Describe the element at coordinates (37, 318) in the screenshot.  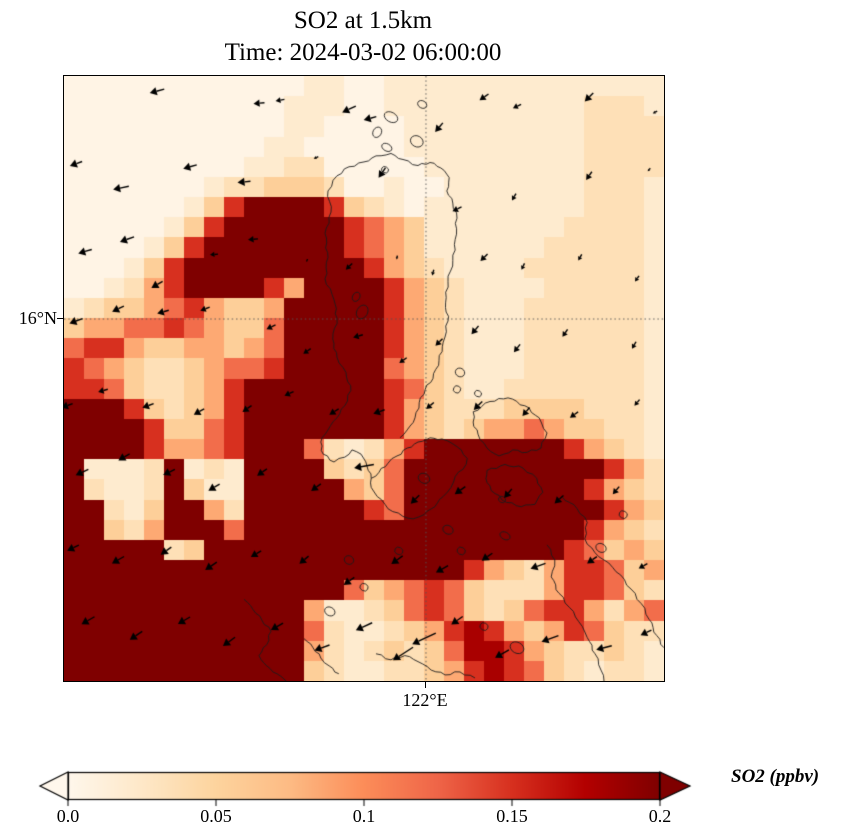
I see `y-tick-label: 16°N` at that location.